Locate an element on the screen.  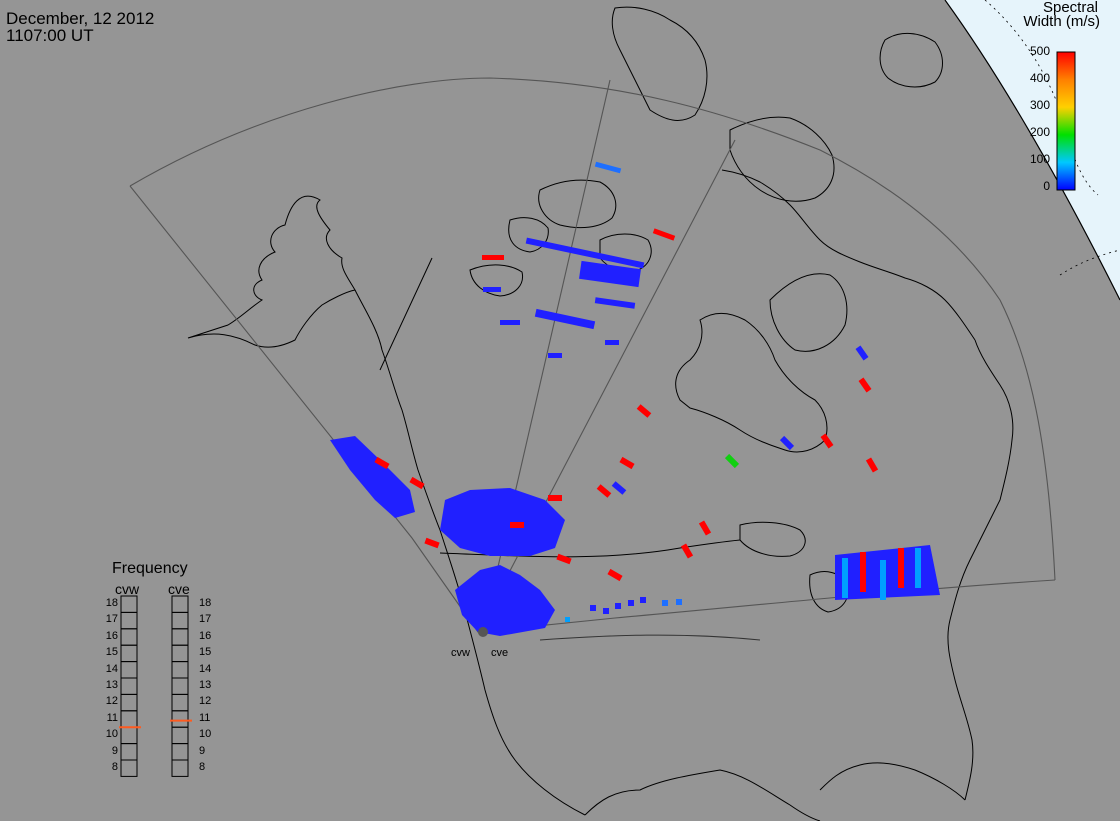
radar-site-marker is located at coordinates (483, 632).